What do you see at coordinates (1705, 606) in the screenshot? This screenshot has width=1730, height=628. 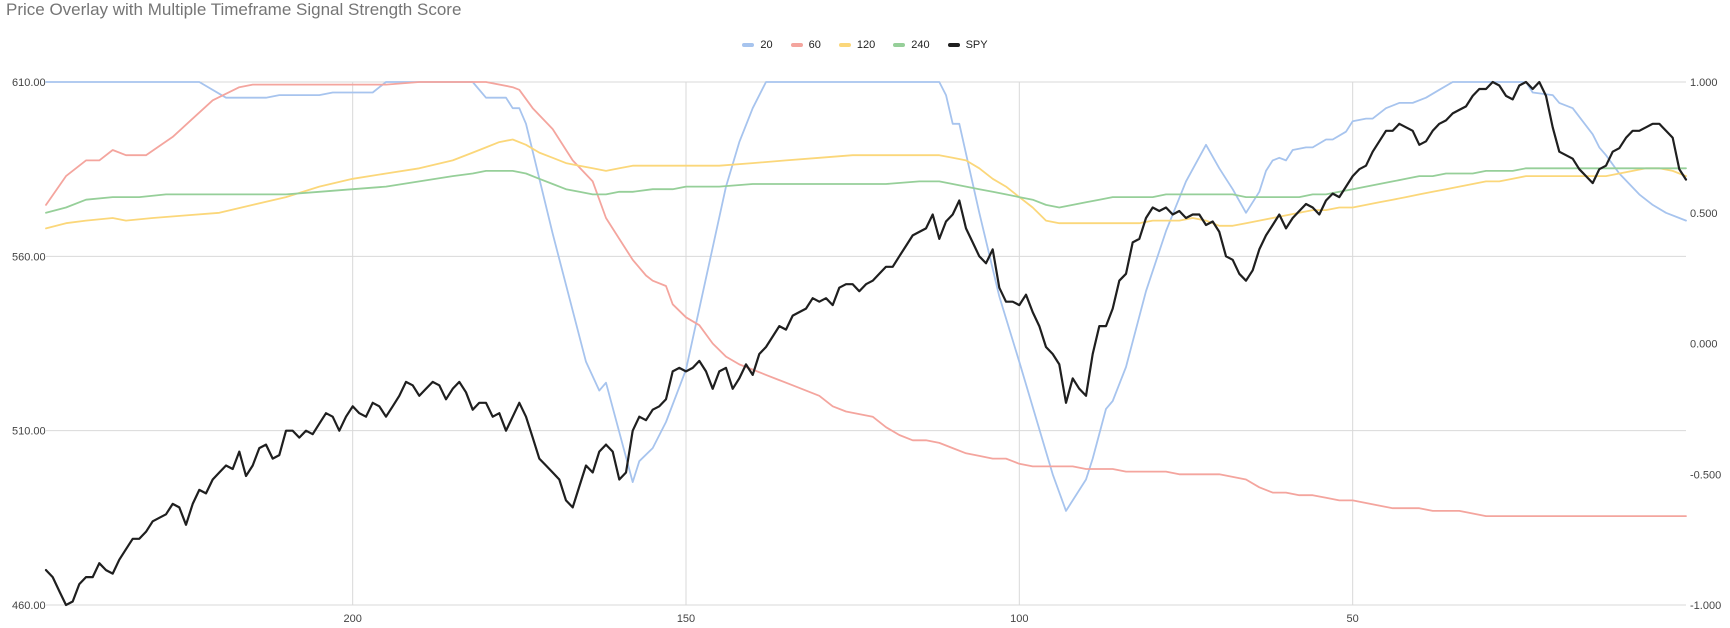 I see `y-right-tick-label: -1.000` at bounding box center [1705, 606].